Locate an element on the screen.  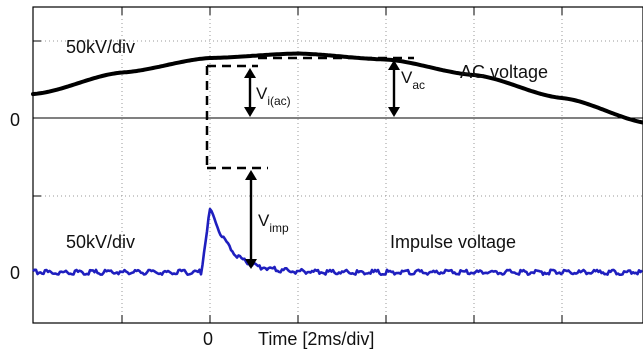
v-imp-arrow-head-bottom is located at coordinates (251, 264).